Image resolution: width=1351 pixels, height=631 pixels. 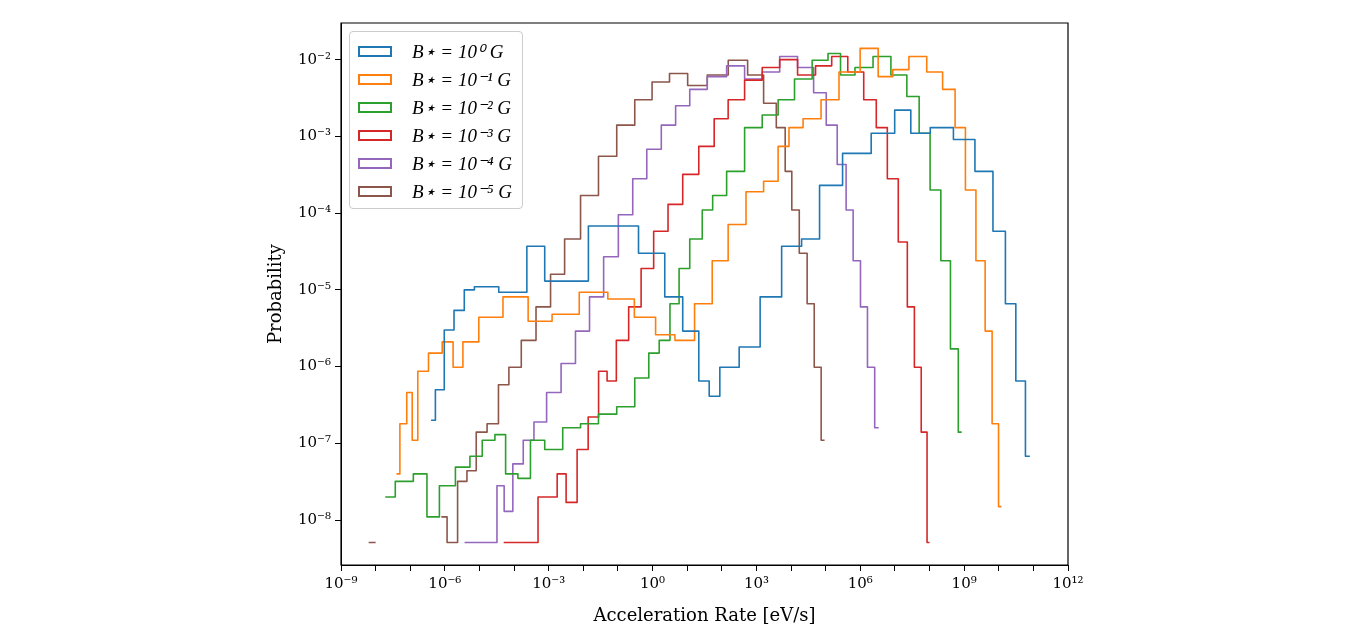 I want to click on legend-label: B⋆ = 10⁻³ G, so click(x=462, y=135).